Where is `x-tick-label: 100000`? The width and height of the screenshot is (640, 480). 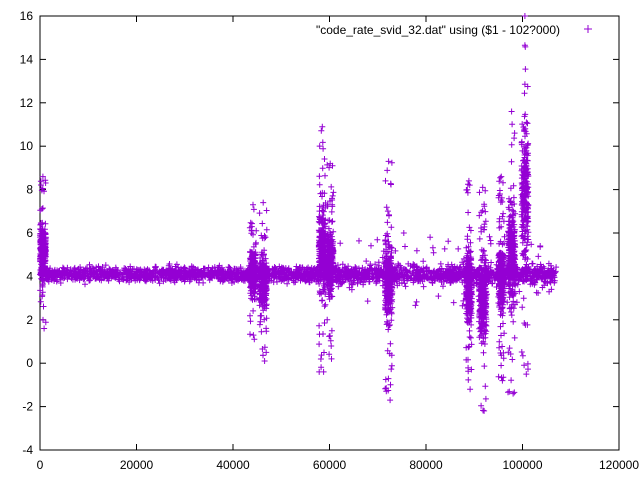 x-tick-label: 100000 is located at coordinates (522, 465).